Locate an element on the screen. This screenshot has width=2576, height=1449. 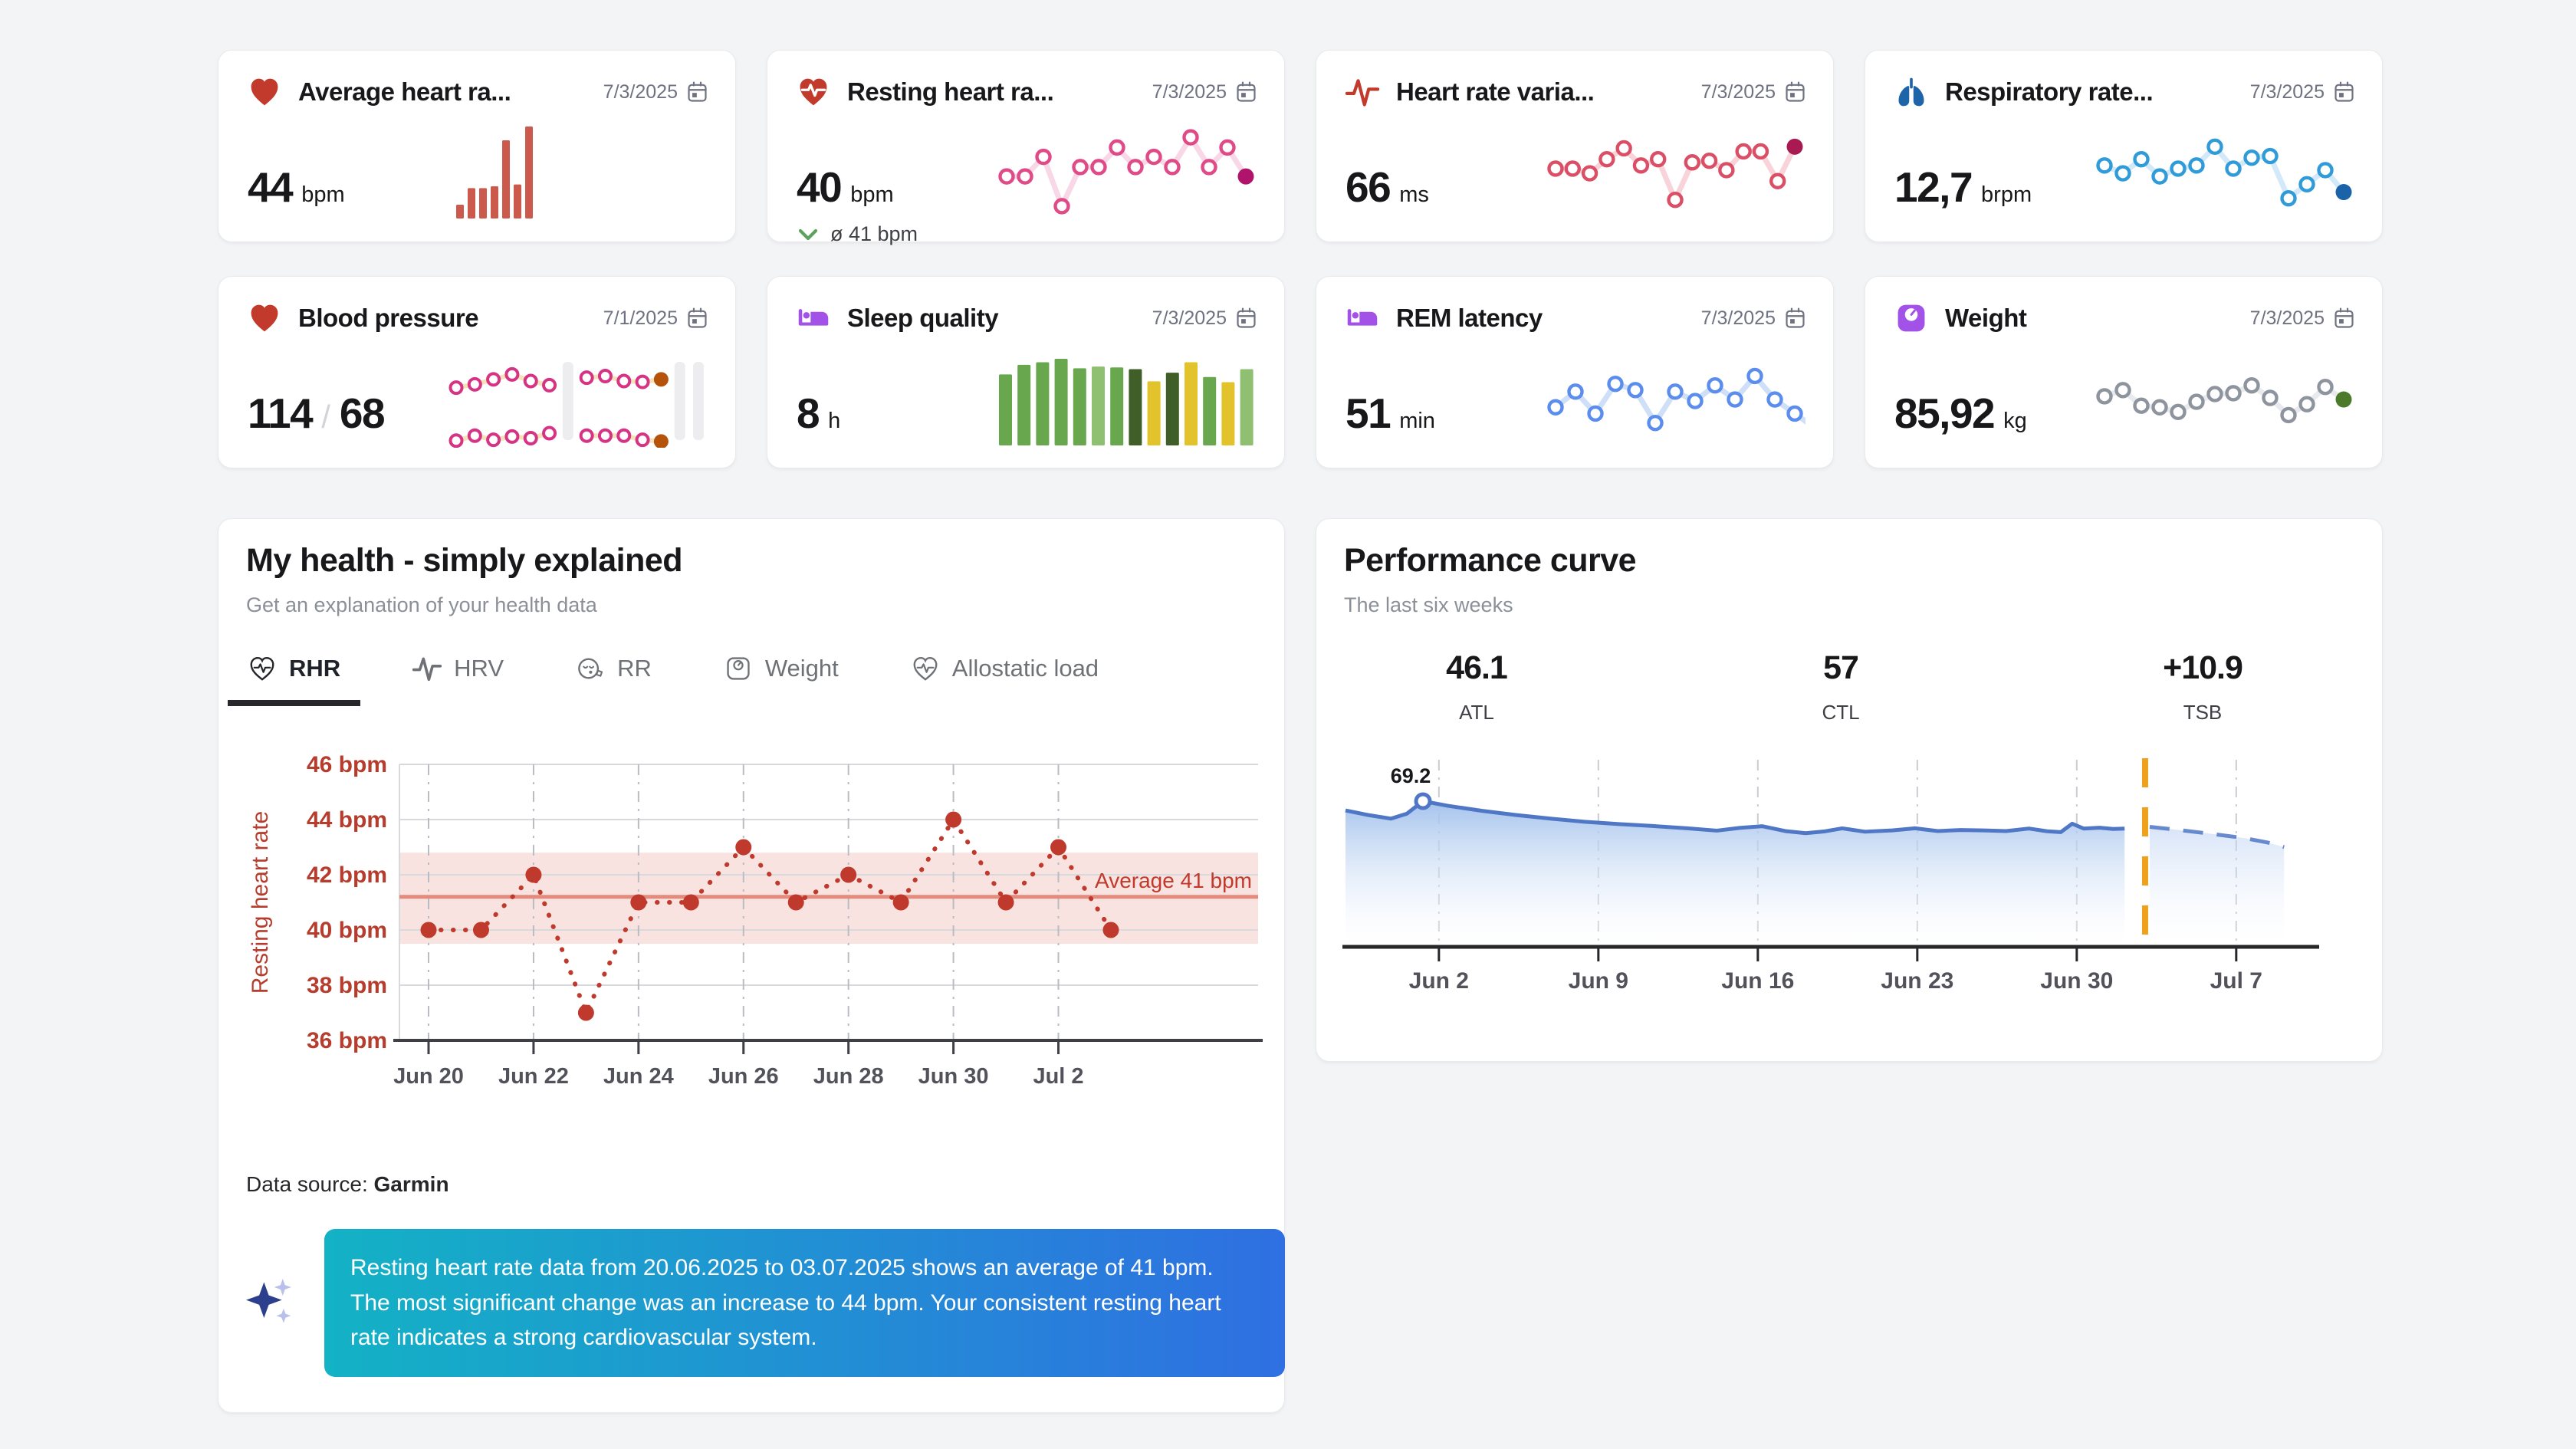
card-header: Respiratory rate... 7/3/2025 is located at coordinates (2125, 92).